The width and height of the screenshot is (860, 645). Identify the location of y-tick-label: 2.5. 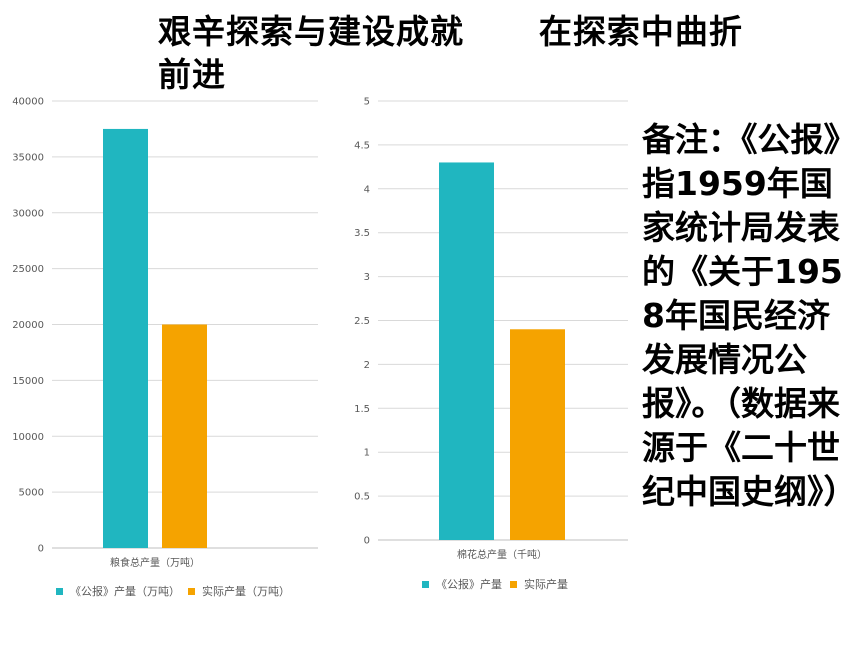
(362, 321).